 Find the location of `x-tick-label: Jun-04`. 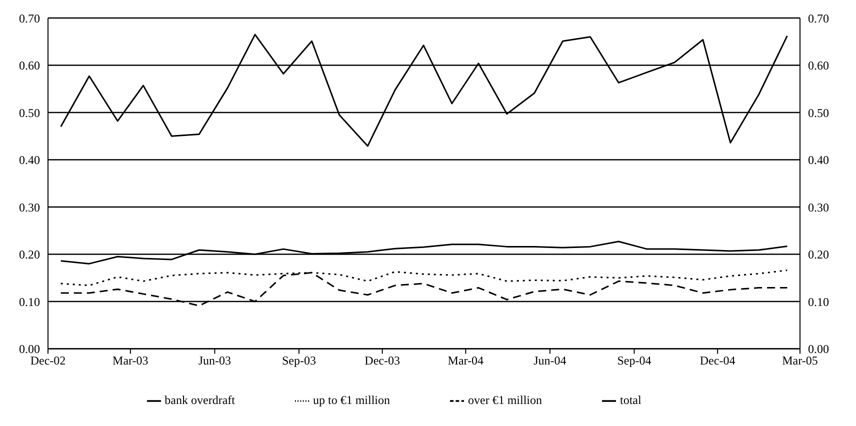

x-tick-label: Jun-04 is located at coordinates (550, 360).